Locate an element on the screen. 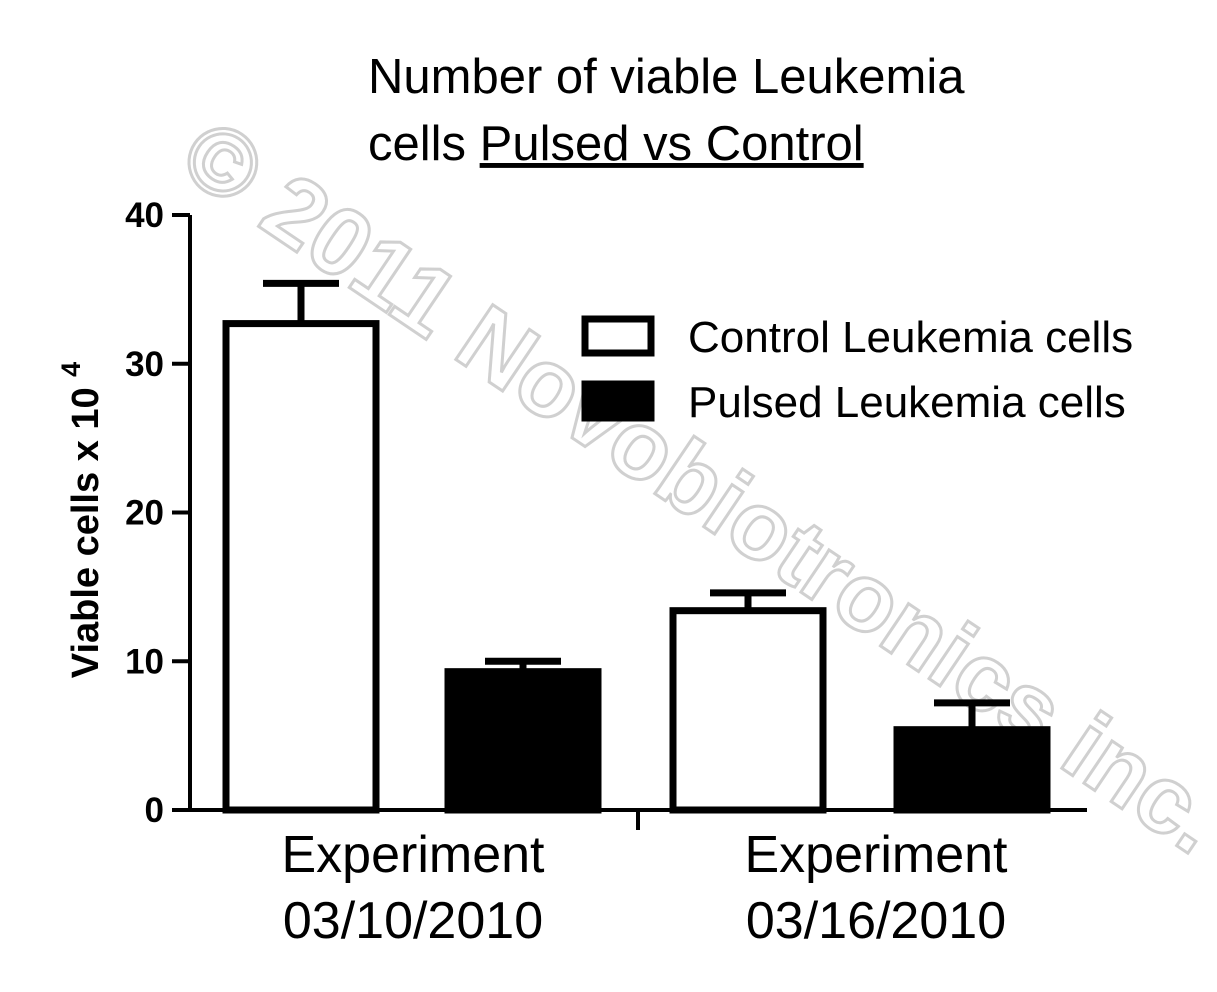 This screenshot has height=992, width=1217. chart-title-underlined: Pulsed vs Control is located at coordinates (672, 144).